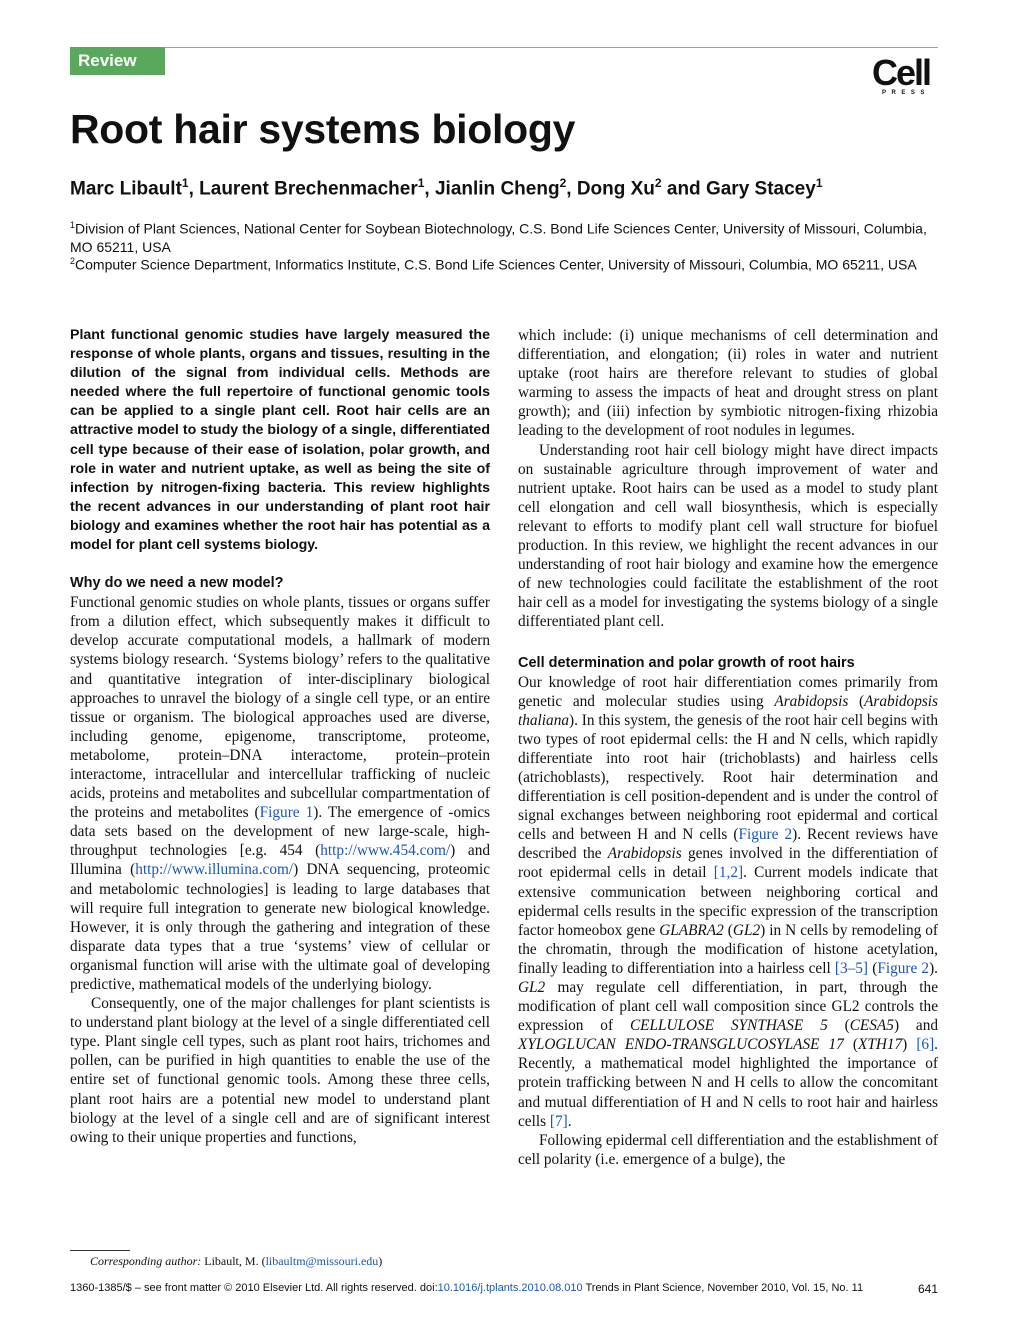 The width and height of the screenshot is (1020, 1323). What do you see at coordinates (126, 189) in the screenshot?
I see `author: Marc Libault` at bounding box center [126, 189].